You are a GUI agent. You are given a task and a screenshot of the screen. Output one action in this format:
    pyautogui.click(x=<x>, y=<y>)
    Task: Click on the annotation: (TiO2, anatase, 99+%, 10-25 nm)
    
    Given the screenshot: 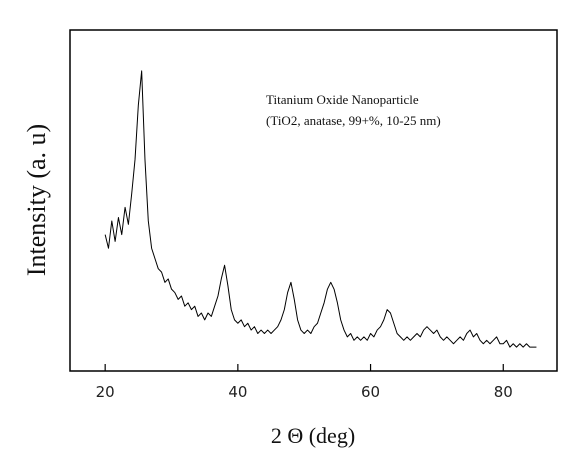 What is the action you would take?
    pyautogui.click(x=353, y=120)
    